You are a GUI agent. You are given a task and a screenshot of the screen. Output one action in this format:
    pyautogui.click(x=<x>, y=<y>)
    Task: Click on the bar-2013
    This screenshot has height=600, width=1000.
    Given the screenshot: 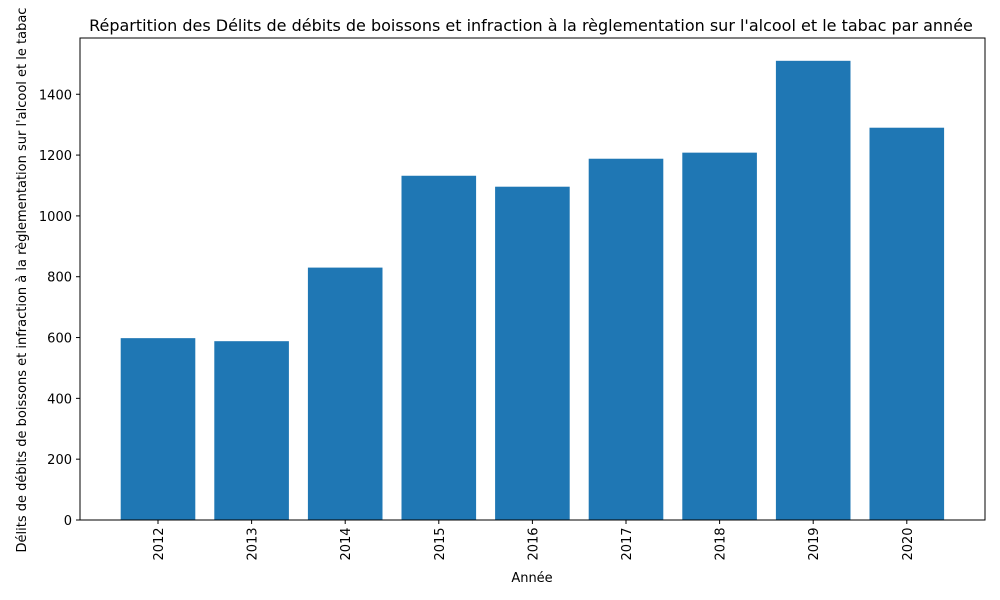 What is the action you would take?
    pyautogui.click(x=251, y=430)
    